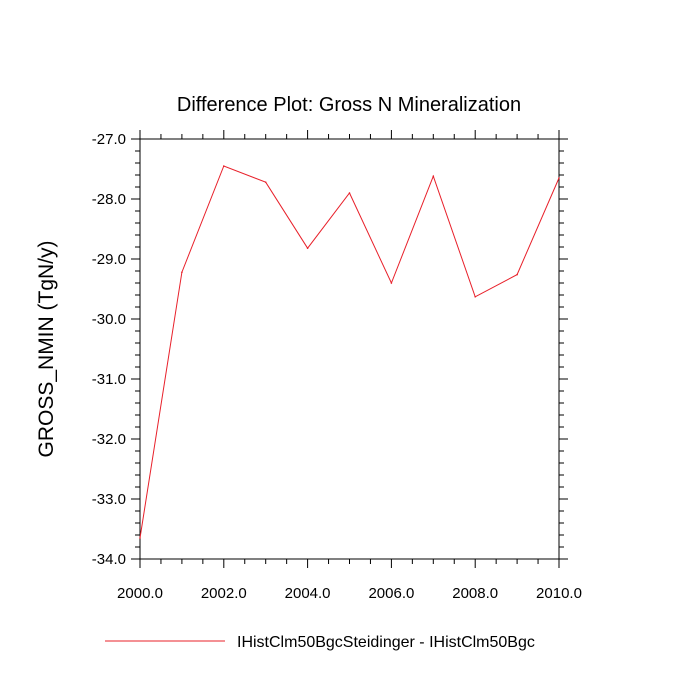 Image resolution: width=700 pixels, height=700 pixels. What do you see at coordinates (559, 593) in the screenshot?
I see `x-tick-label: 2010.0` at bounding box center [559, 593].